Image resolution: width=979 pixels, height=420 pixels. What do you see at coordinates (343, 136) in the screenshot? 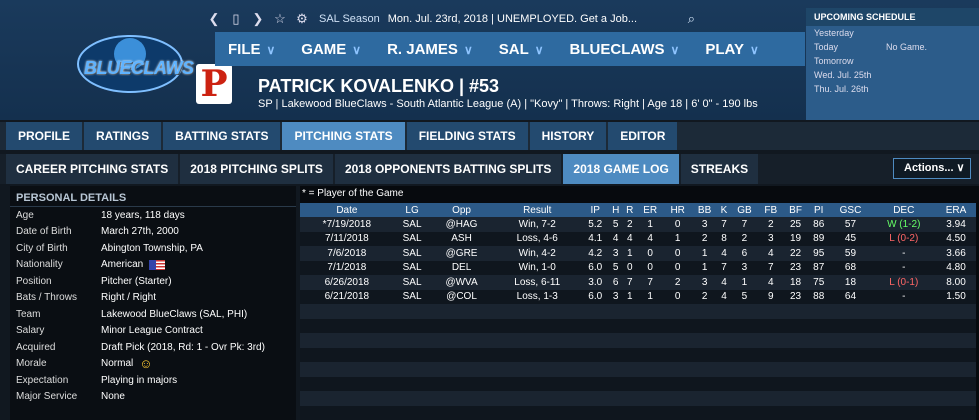
I see `tab-pitching-stats: PITCHING STATS` at bounding box center [343, 136].